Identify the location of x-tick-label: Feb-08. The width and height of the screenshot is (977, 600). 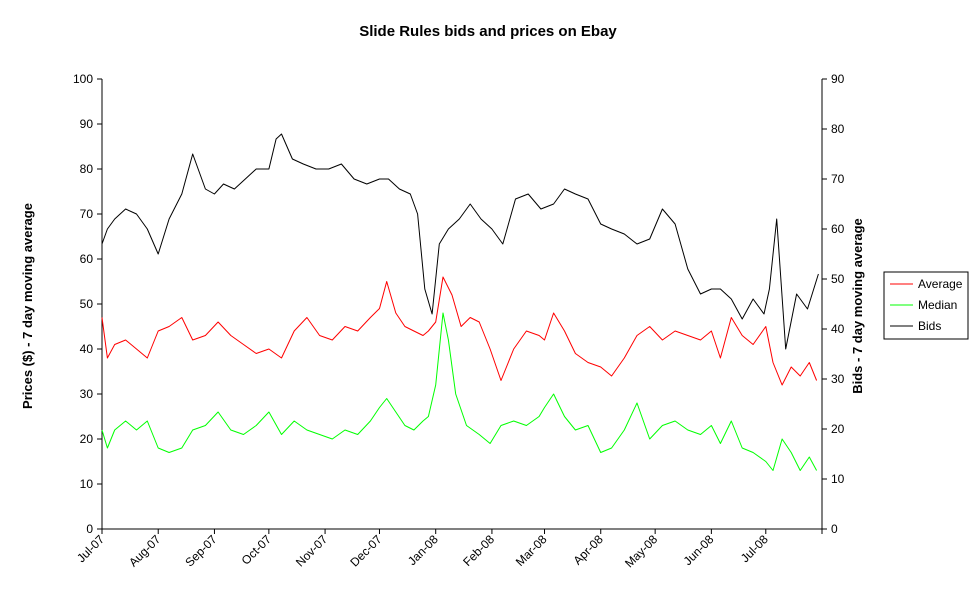
(478, 550).